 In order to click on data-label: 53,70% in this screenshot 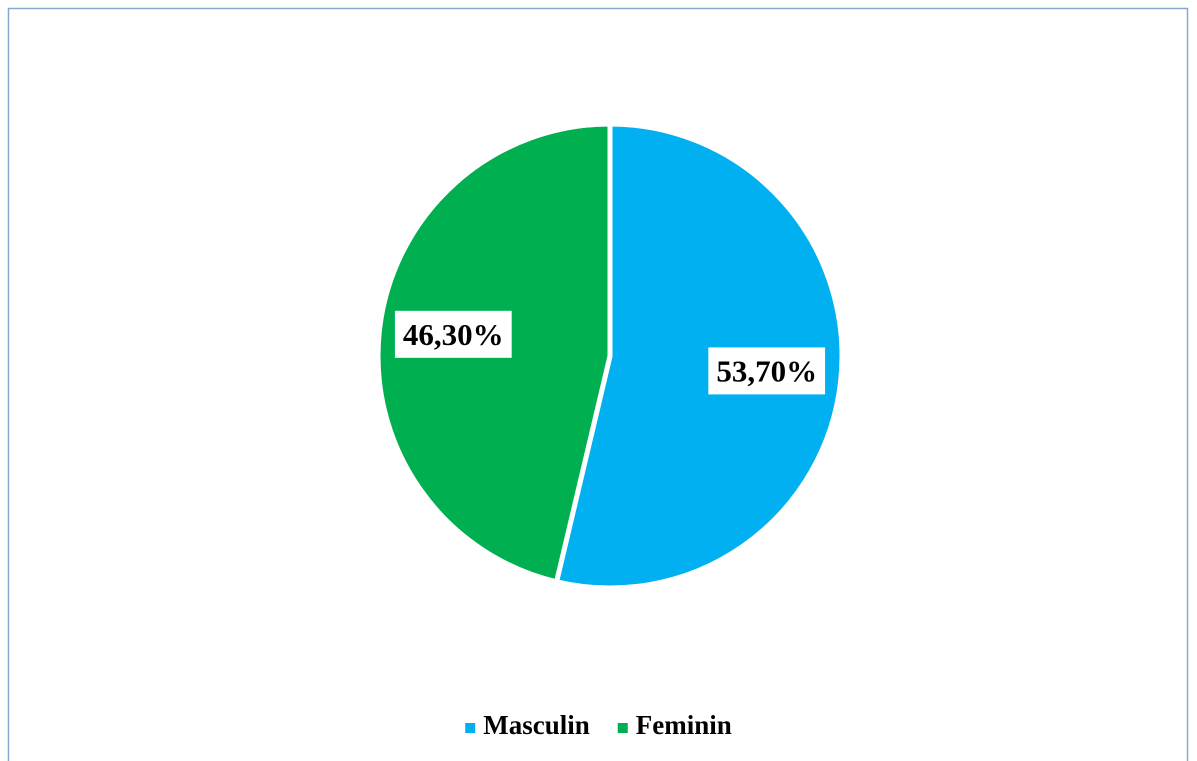, I will do `click(766, 370)`.